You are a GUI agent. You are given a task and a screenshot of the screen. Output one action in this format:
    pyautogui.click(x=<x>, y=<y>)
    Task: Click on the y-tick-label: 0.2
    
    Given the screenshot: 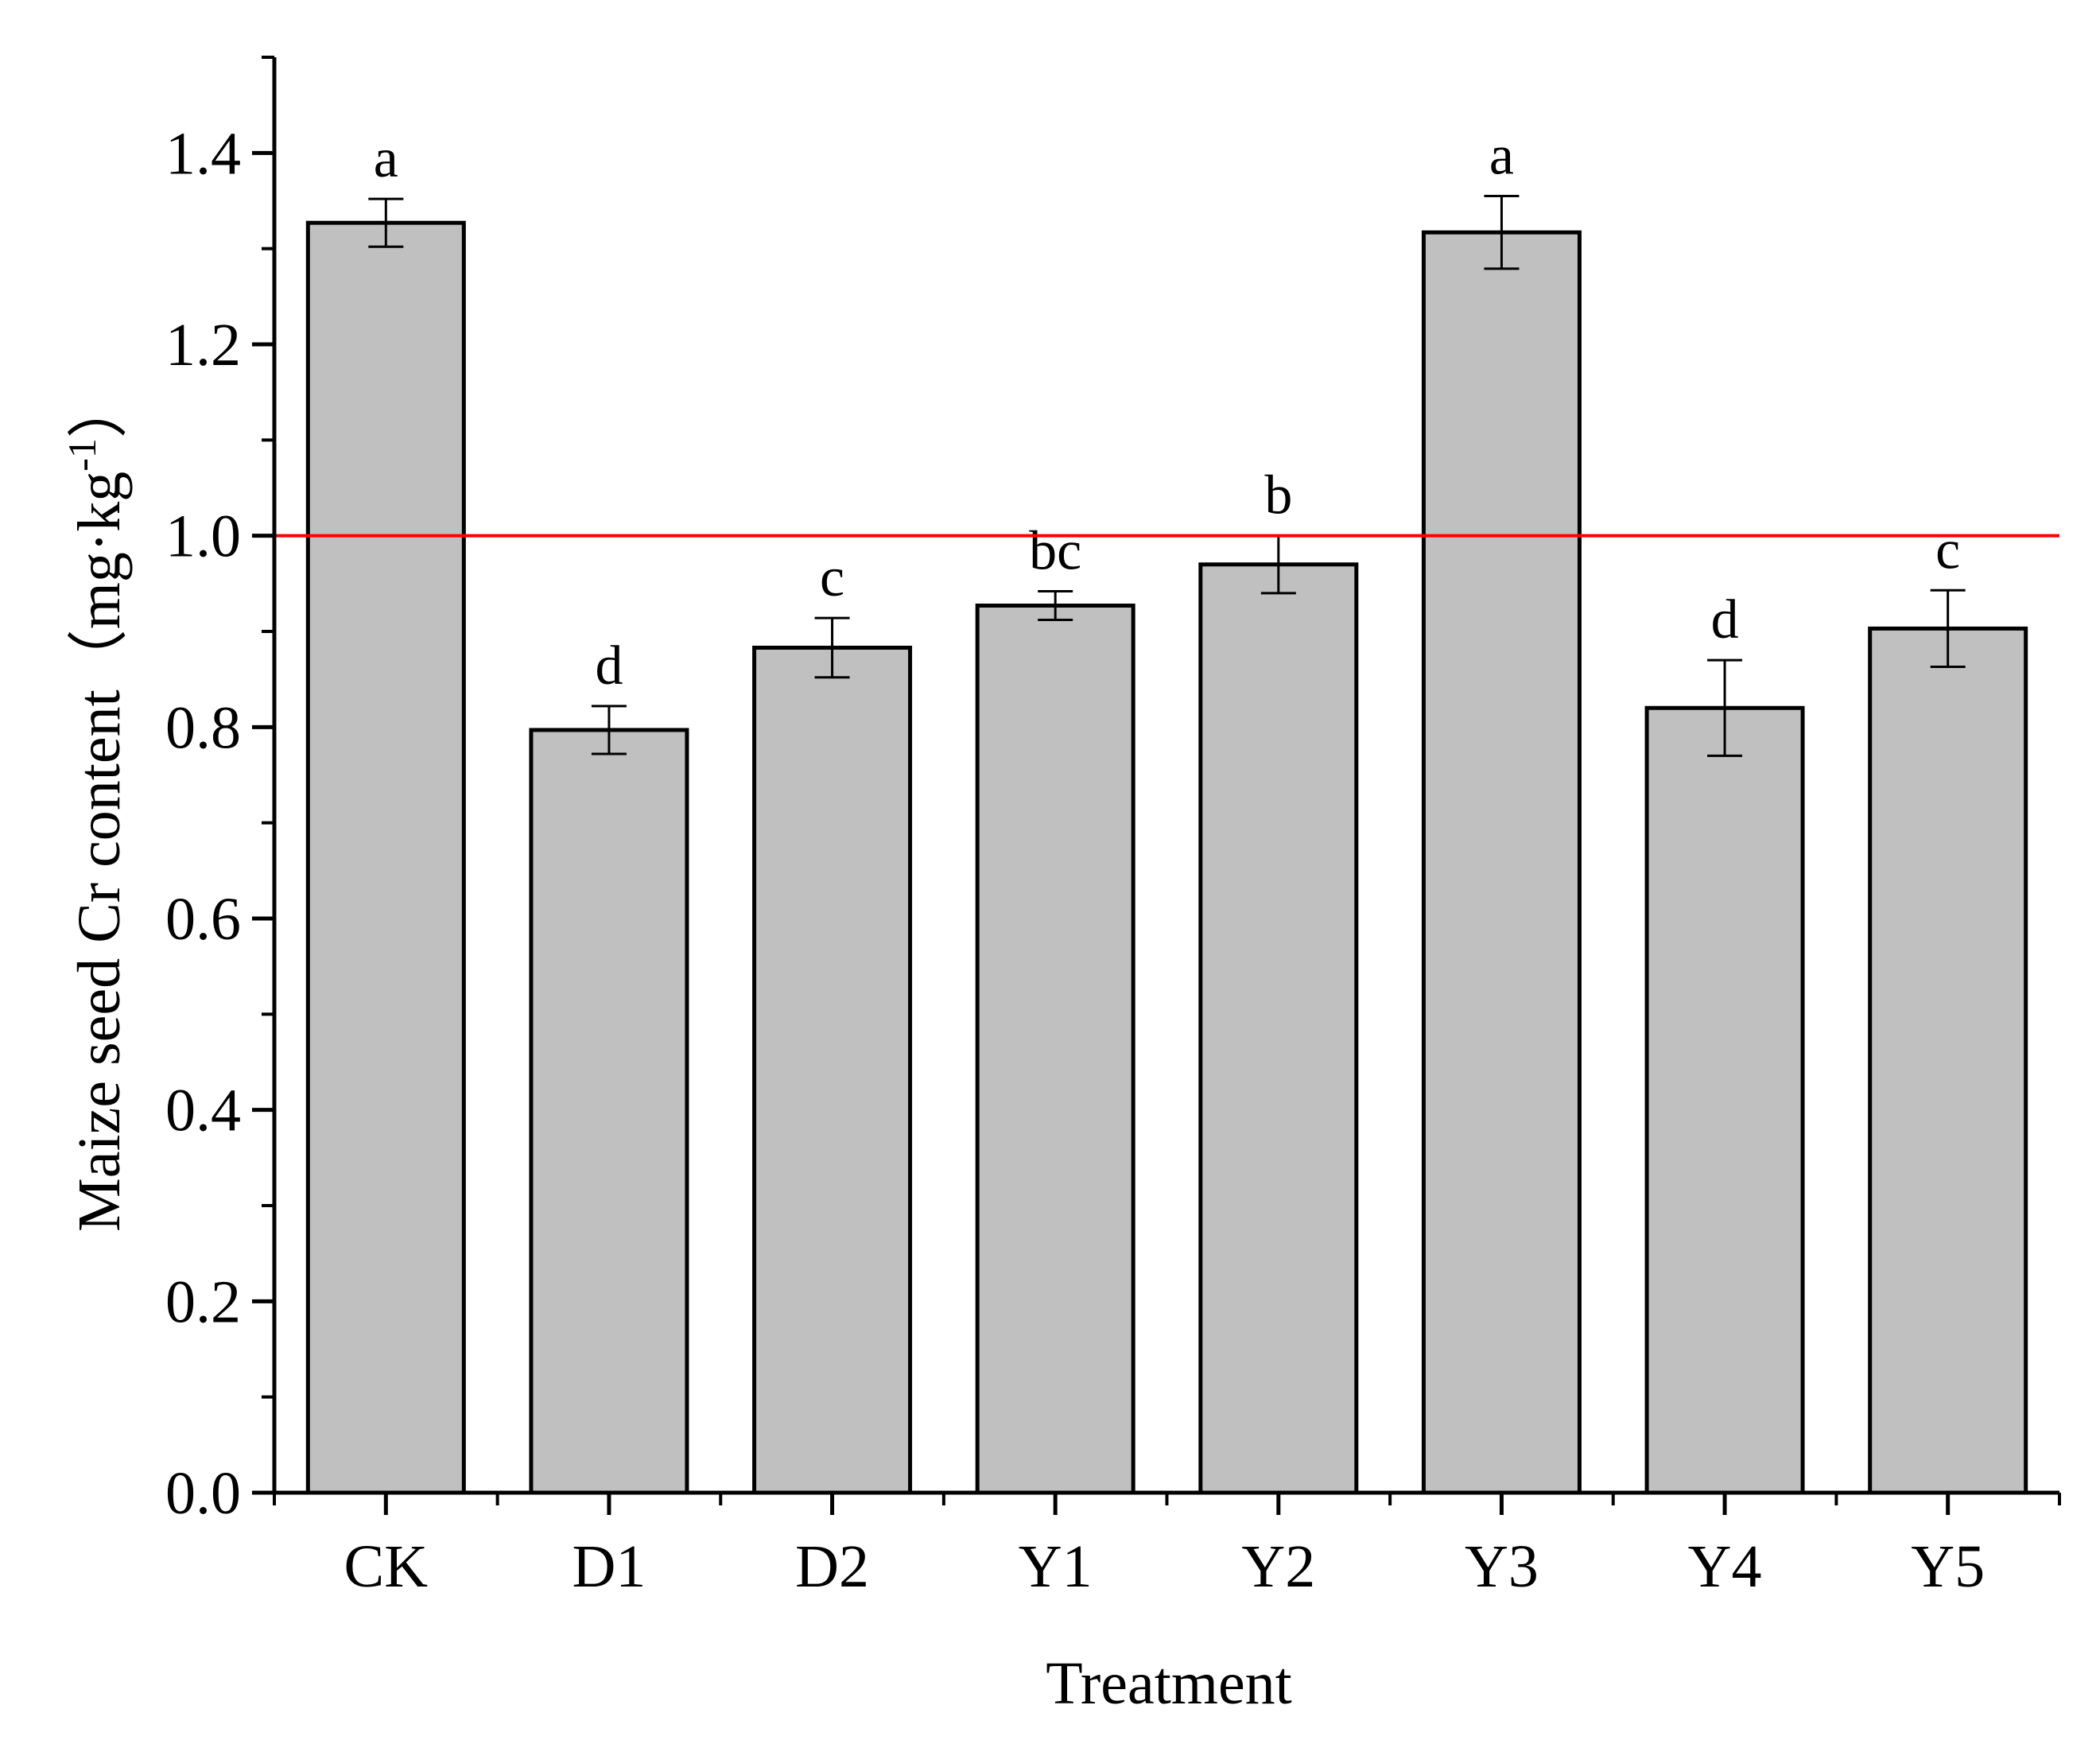 What is the action you would take?
    pyautogui.click(x=203, y=1301)
    